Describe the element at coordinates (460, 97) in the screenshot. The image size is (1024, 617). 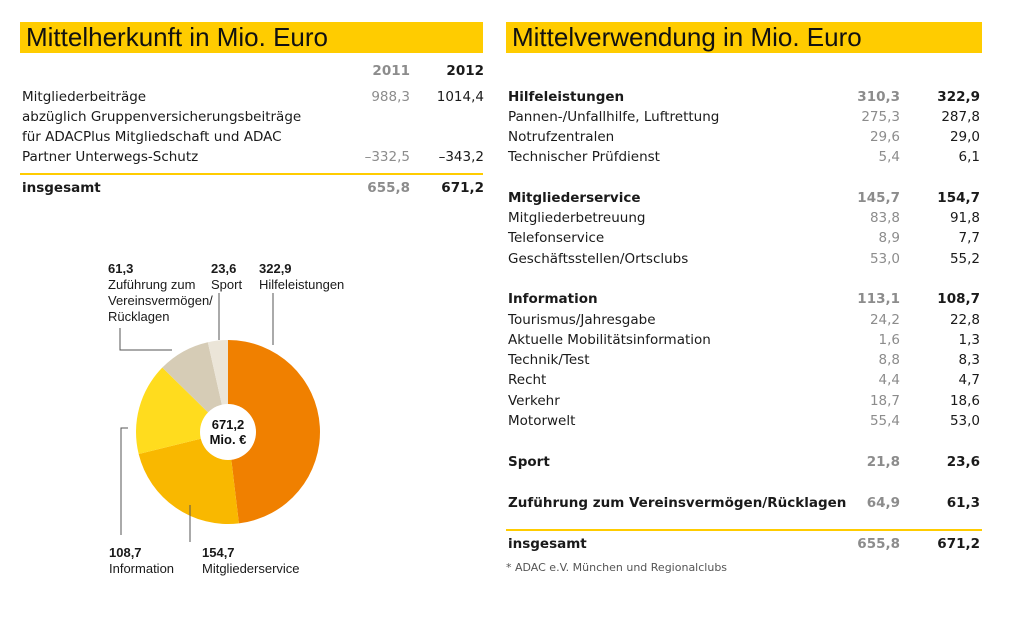
I see `left-row-2012: 1014,4` at that location.